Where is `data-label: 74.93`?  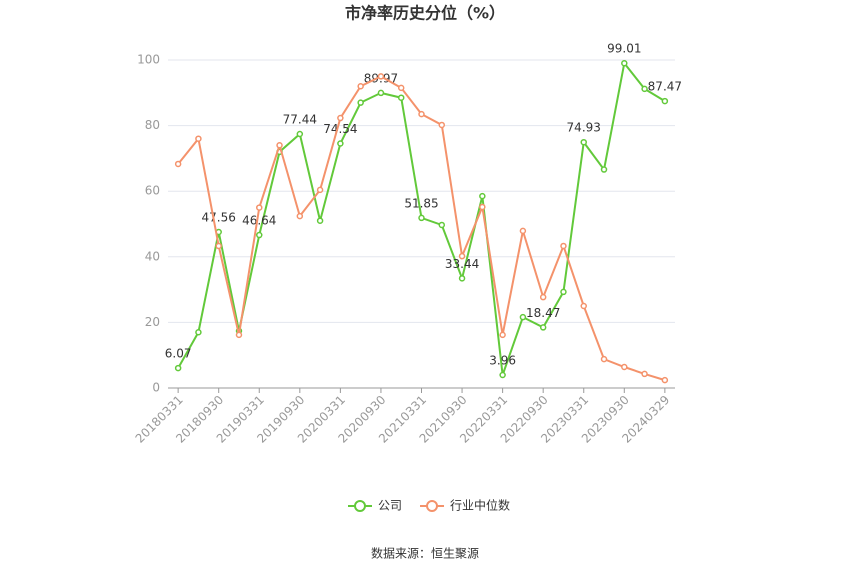 data-label: 74.93 is located at coordinates (584, 128).